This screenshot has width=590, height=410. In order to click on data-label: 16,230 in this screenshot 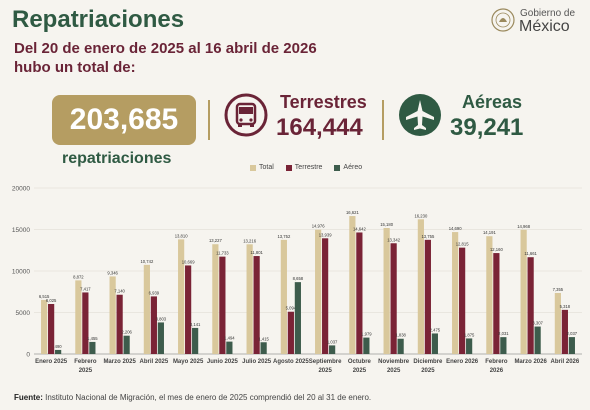, I will do `click(420, 215)`.